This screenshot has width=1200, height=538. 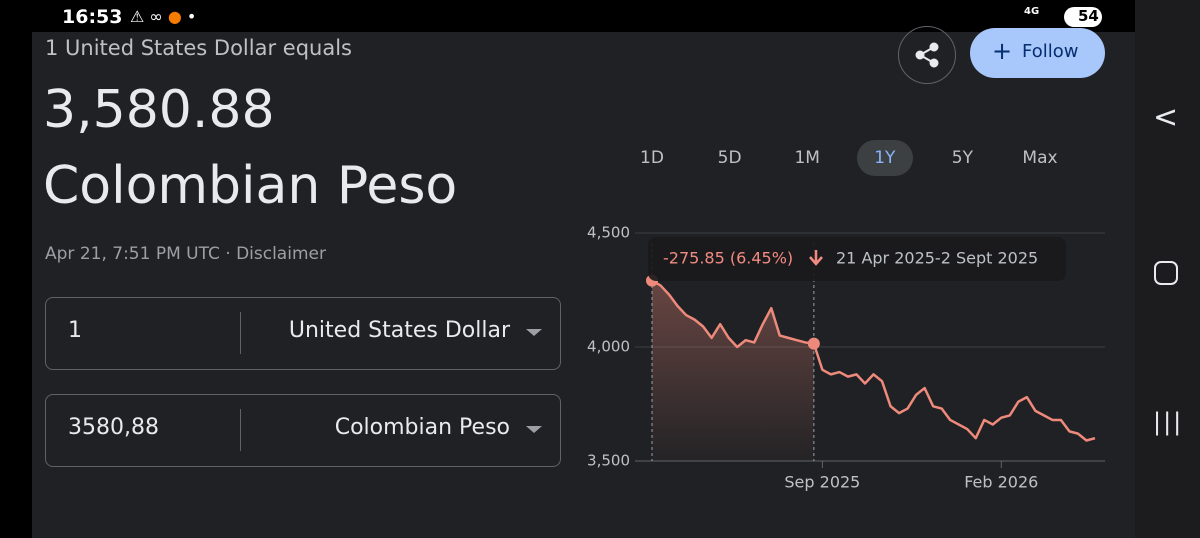 I want to click on amount-value: 3580,88, so click(x=113, y=427).